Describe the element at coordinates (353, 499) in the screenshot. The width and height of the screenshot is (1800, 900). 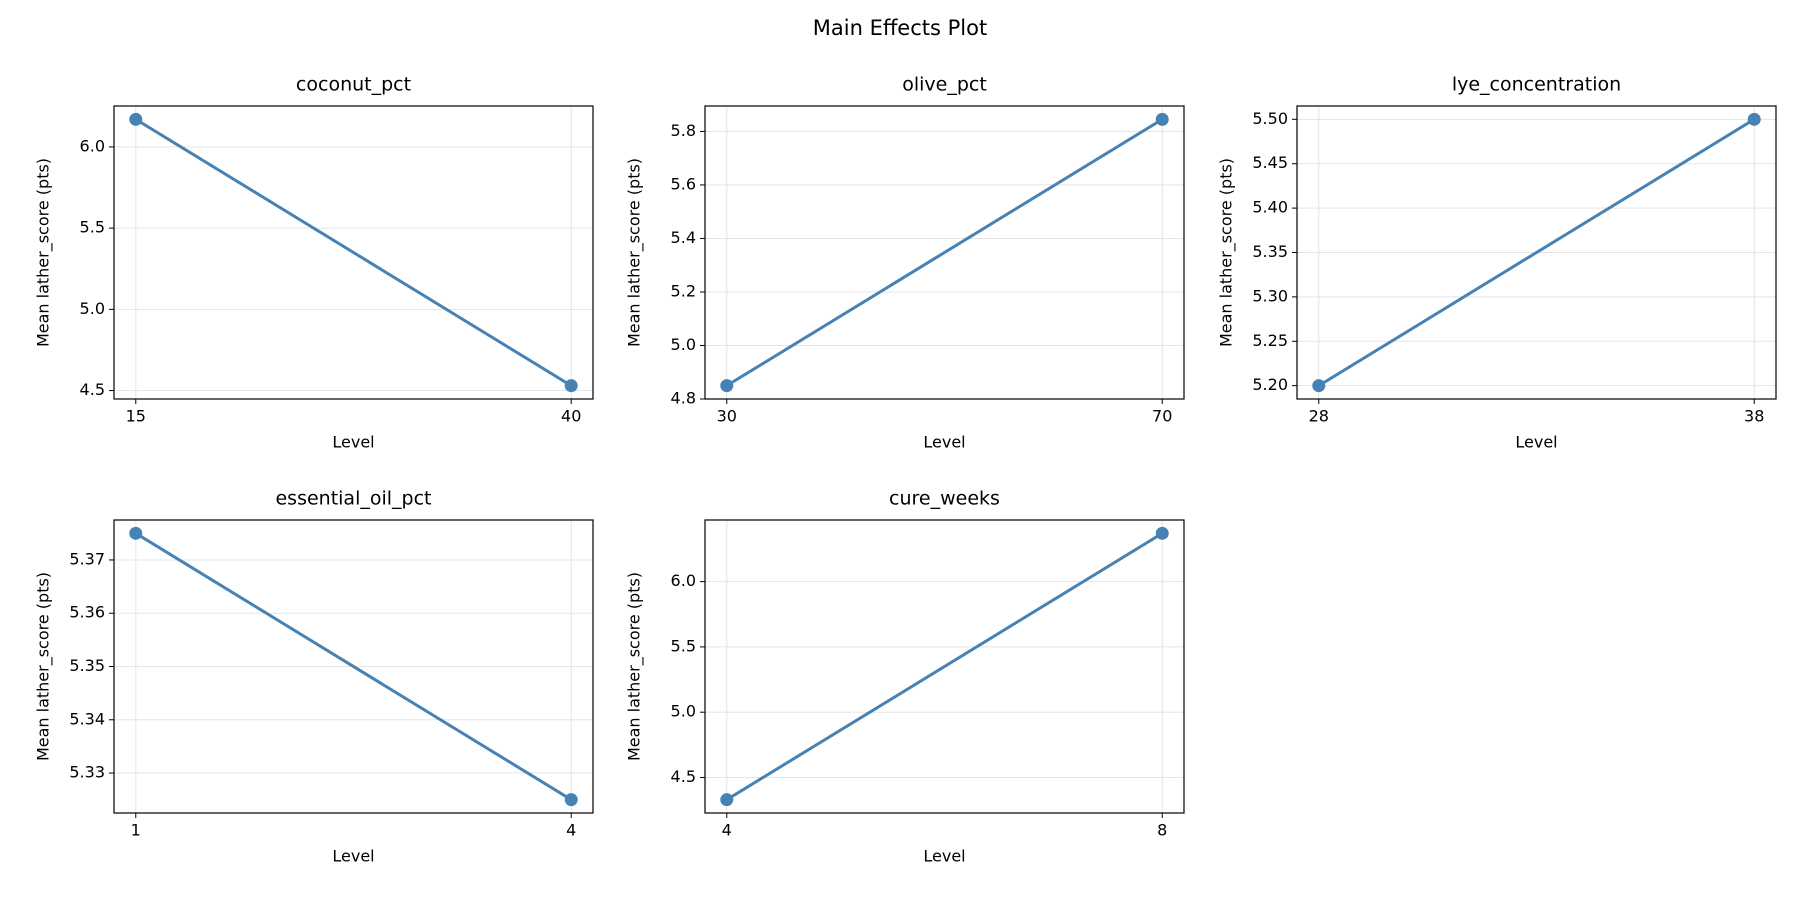
I see `subplot-title: essential_oil_pct` at that location.